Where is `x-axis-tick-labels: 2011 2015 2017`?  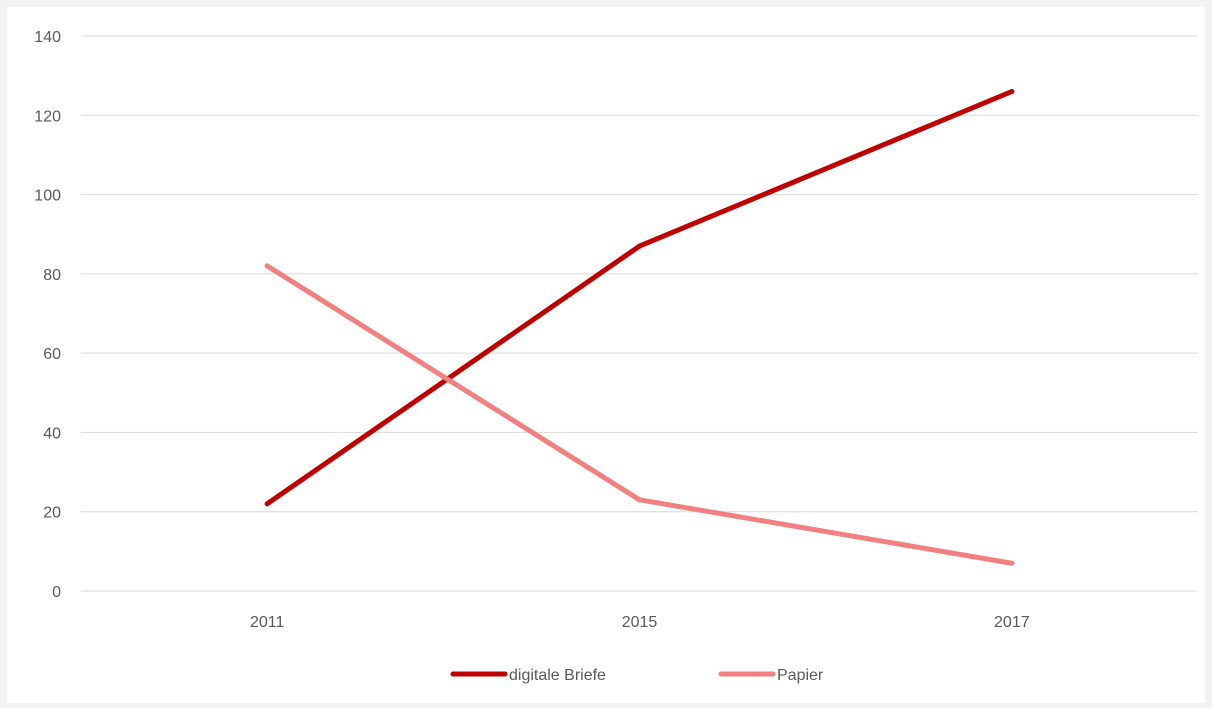 x-axis-tick-labels: 2011 2015 2017 is located at coordinates (640, 622).